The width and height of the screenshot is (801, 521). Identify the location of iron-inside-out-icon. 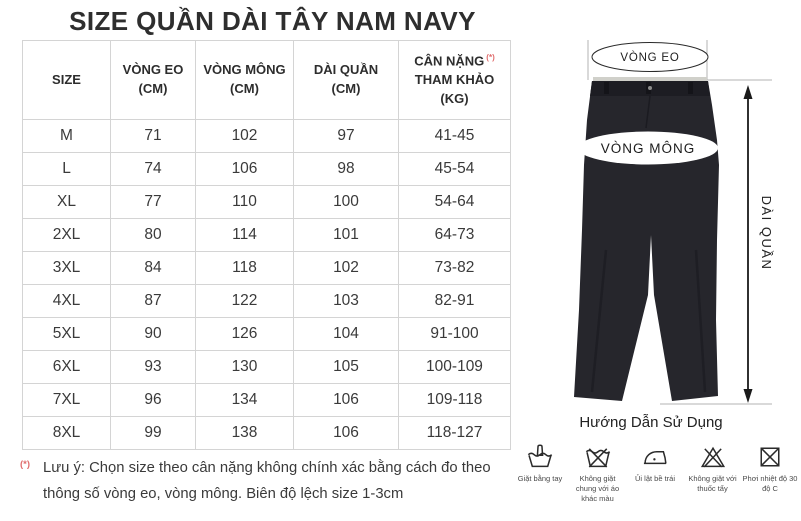
(655, 457).